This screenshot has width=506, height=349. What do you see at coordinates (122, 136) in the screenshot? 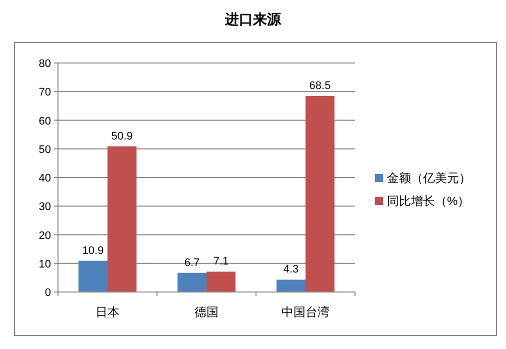
I see `data-label: 50.9` at bounding box center [122, 136].